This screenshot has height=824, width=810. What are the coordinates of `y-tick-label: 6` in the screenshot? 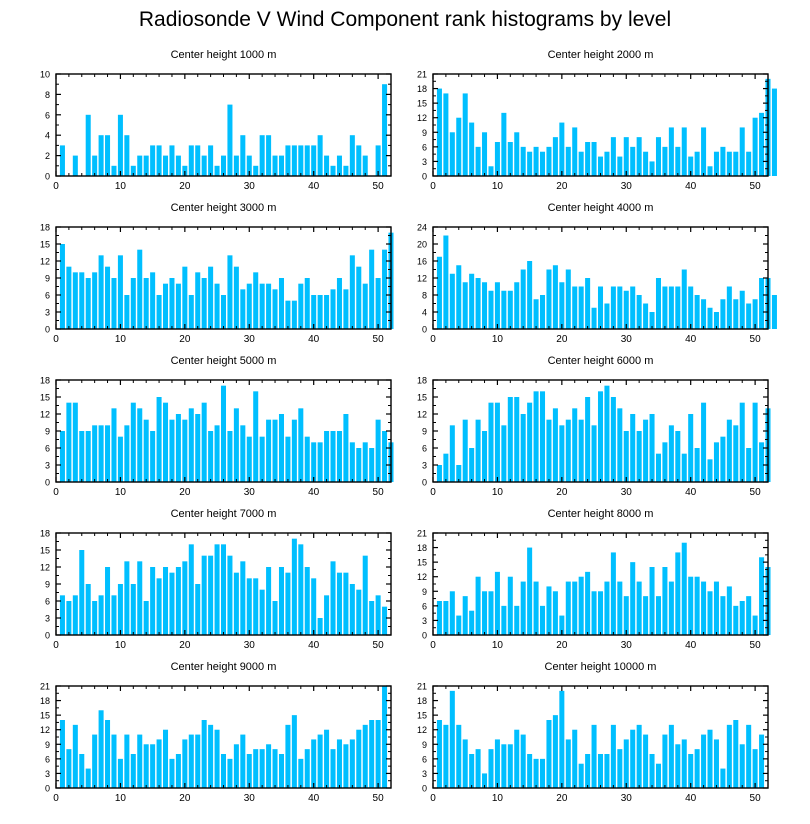 It's located at (424, 147).